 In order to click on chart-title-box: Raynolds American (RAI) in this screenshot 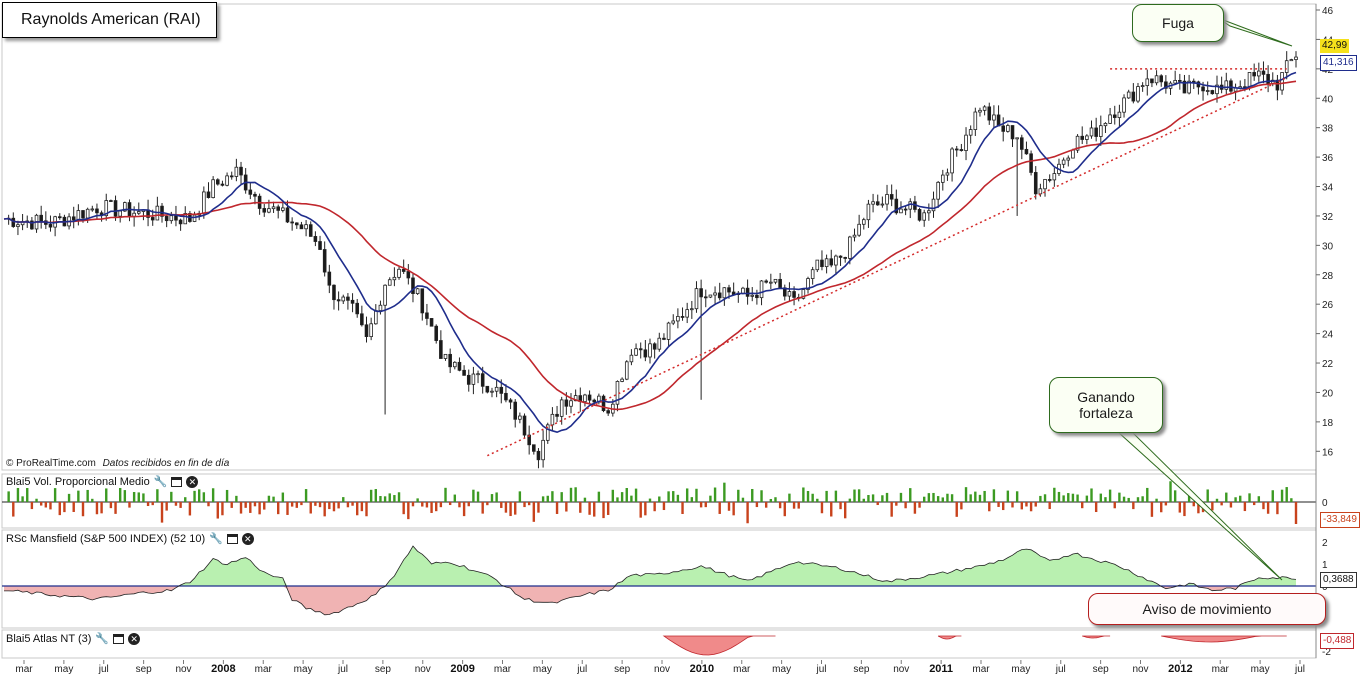, I will do `click(109, 20)`.